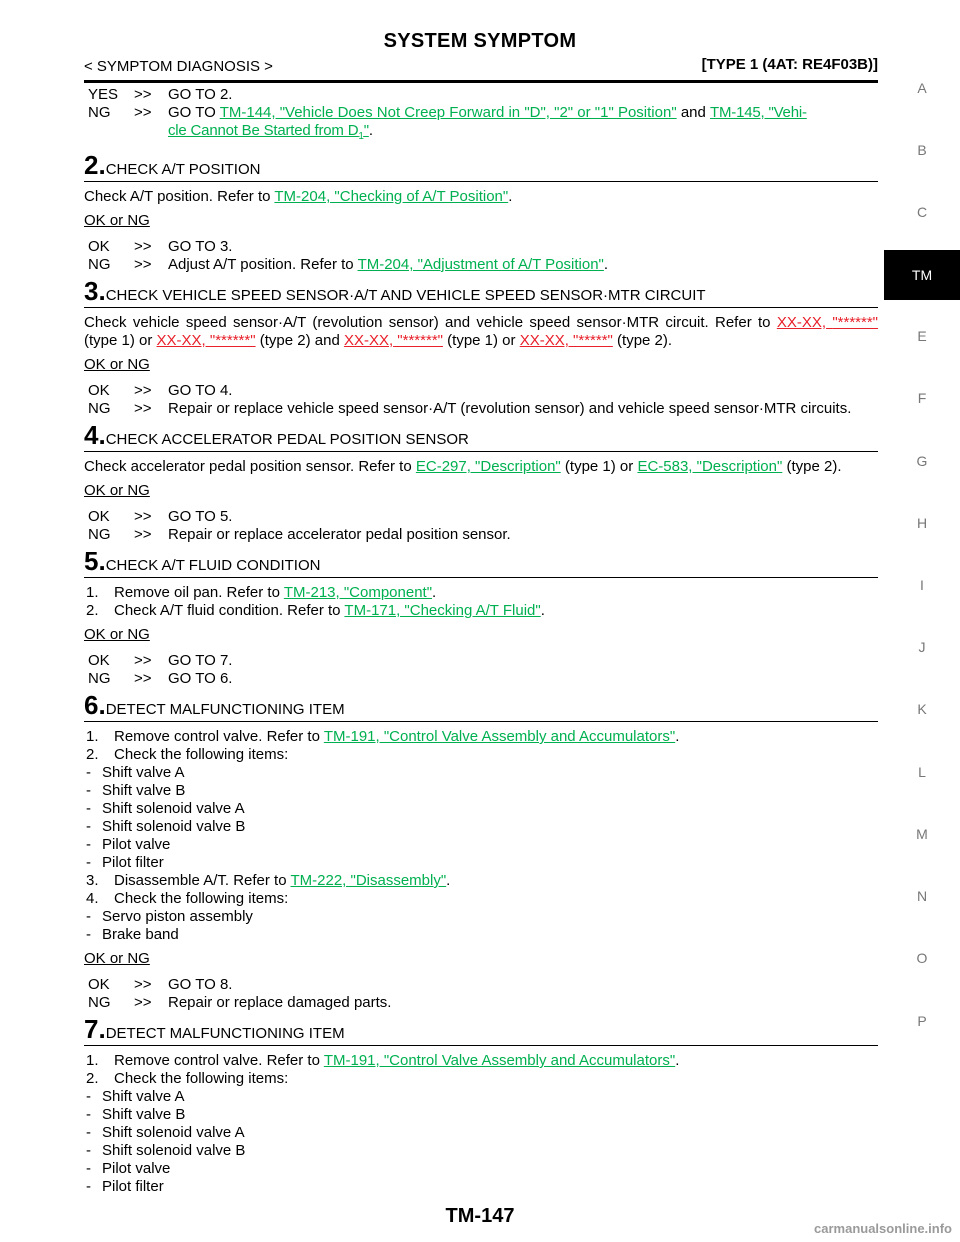  I want to click on tab-l: L, so click(922, 772).